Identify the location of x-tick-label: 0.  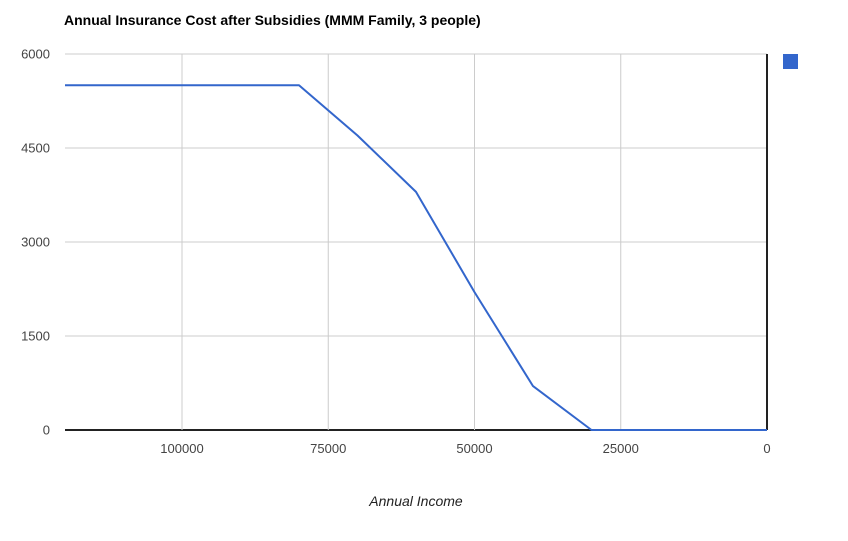
(766, 448).